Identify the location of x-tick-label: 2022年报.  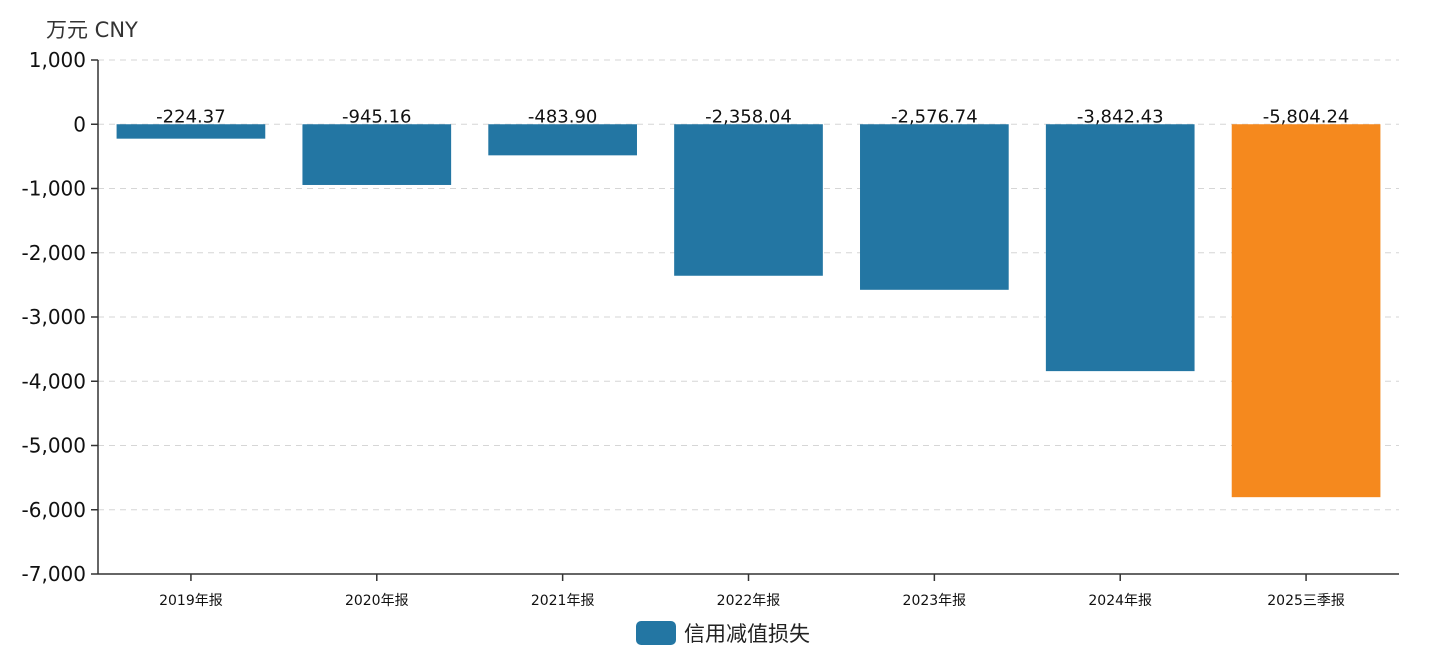
(749, 601).